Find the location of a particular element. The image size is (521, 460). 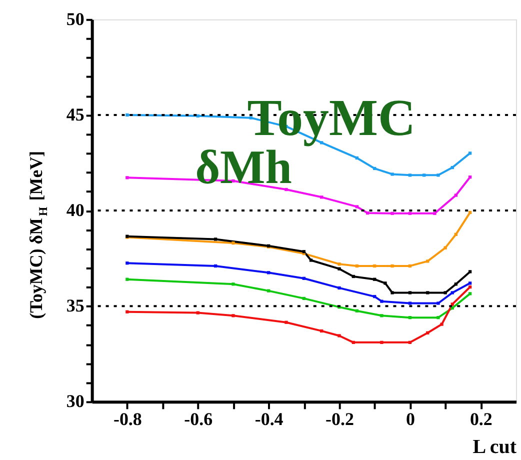

y-tick-label: 50 is located at coordinates (75, 18).